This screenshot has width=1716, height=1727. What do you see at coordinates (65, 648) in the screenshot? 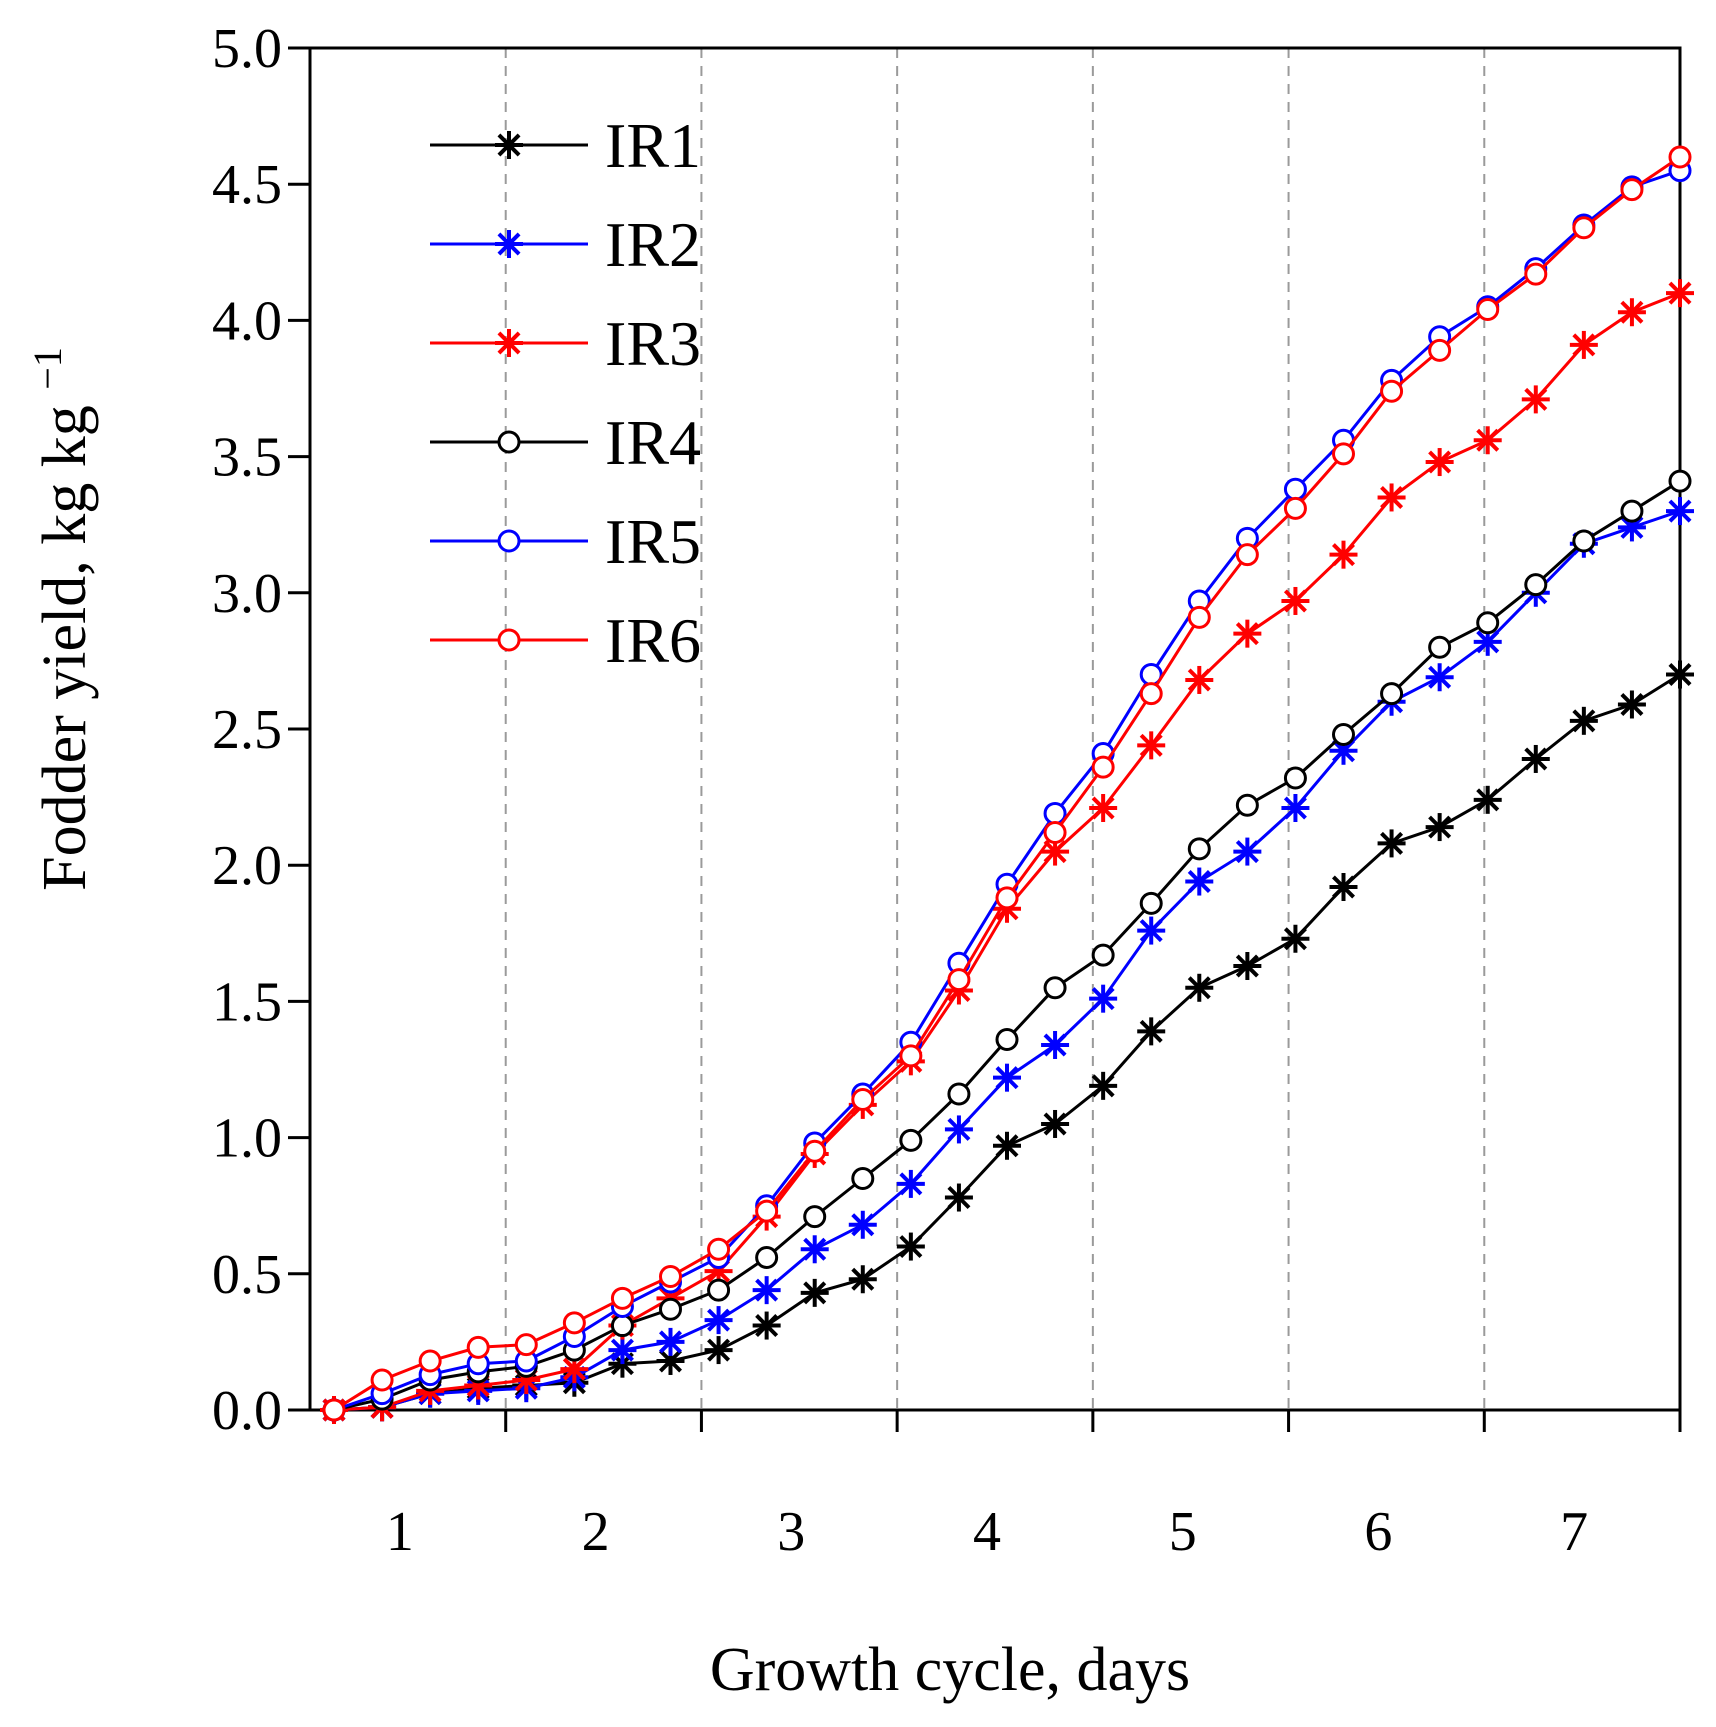
I see `y-axis-title-main: Fodder yield, kg kg` at bounding box center [65, 648].